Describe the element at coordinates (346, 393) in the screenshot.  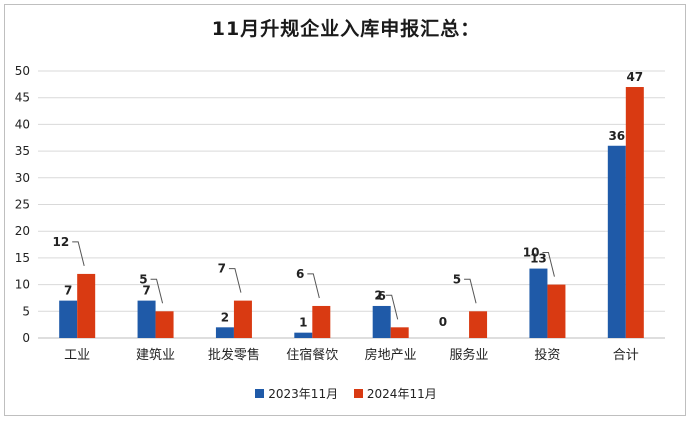
I see `chart-legend: 2023年11月 2024年11月` at that location.